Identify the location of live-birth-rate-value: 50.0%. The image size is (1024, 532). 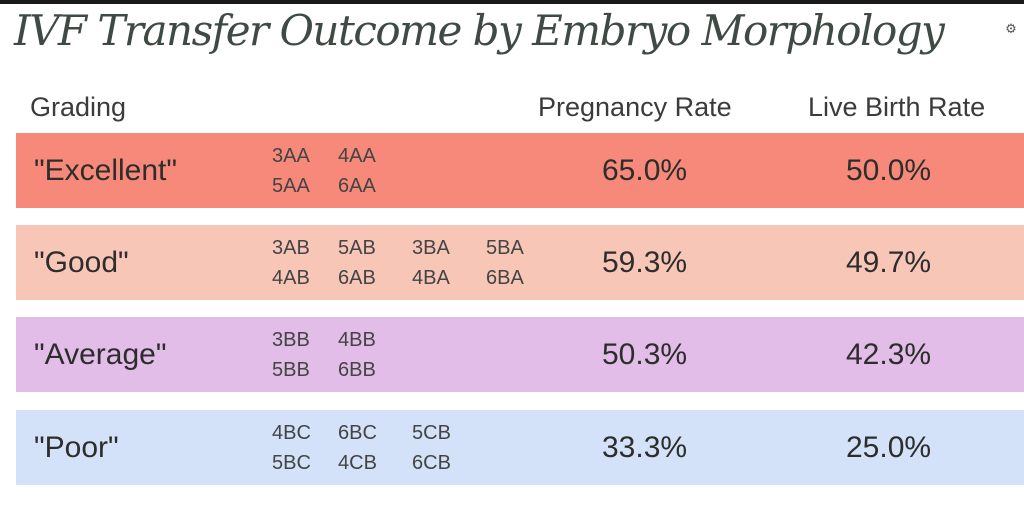
(889, 170).